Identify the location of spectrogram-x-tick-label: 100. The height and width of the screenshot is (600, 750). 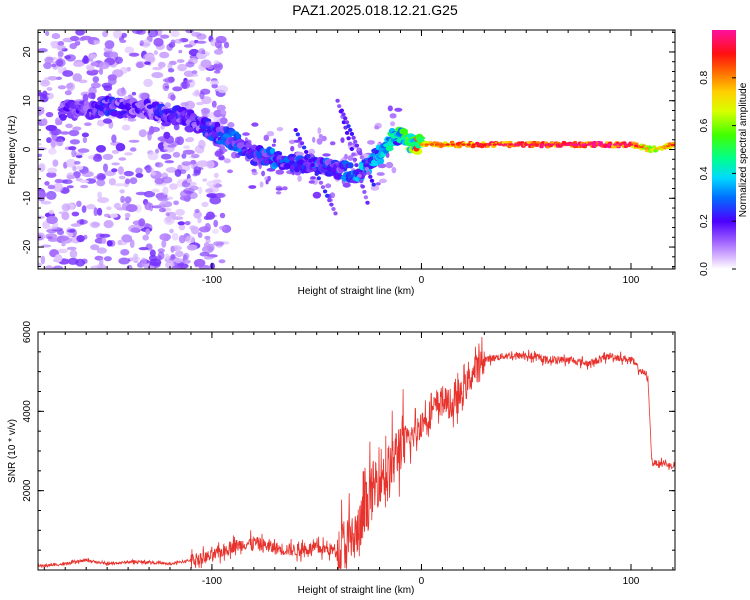
(631, 280).